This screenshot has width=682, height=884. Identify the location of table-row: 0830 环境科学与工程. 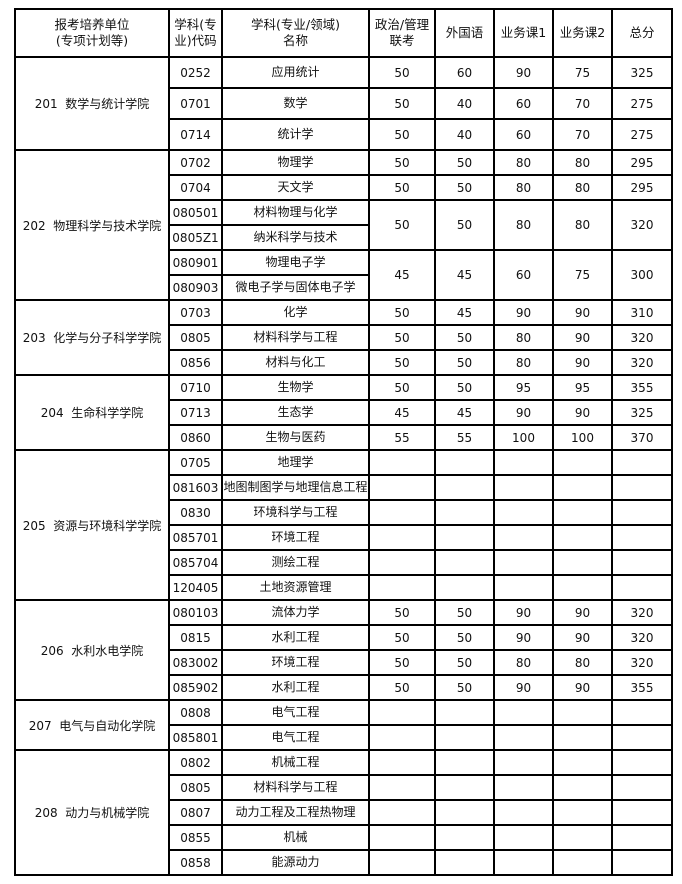
(344, 512).